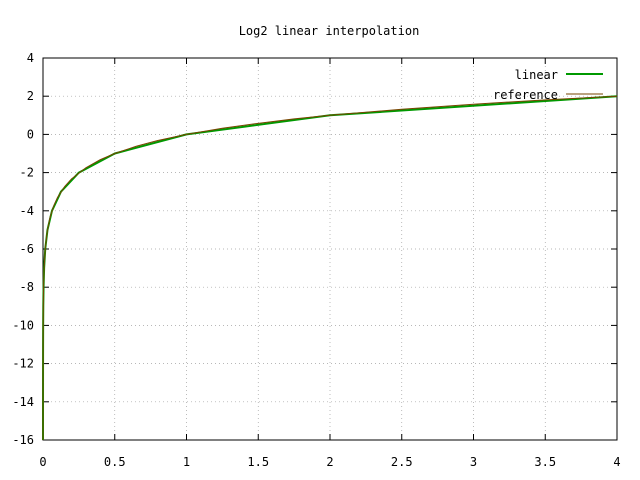  What do you see at coordinates (115, 462) in the screenshot?
I see `x-tick-label: 0.5` at bounding box center [115, 462].